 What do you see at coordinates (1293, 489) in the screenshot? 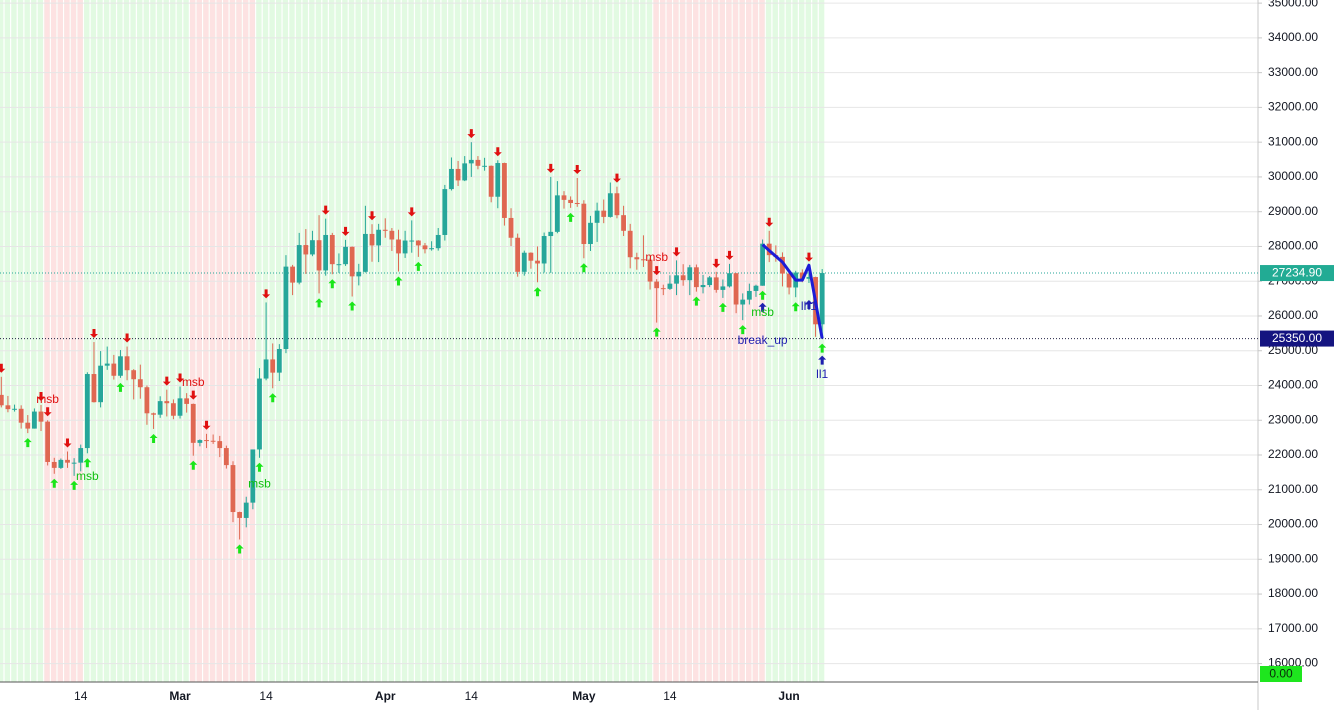
I see `y-tick-label: 21000.00` at bounding box center [1293, 489].